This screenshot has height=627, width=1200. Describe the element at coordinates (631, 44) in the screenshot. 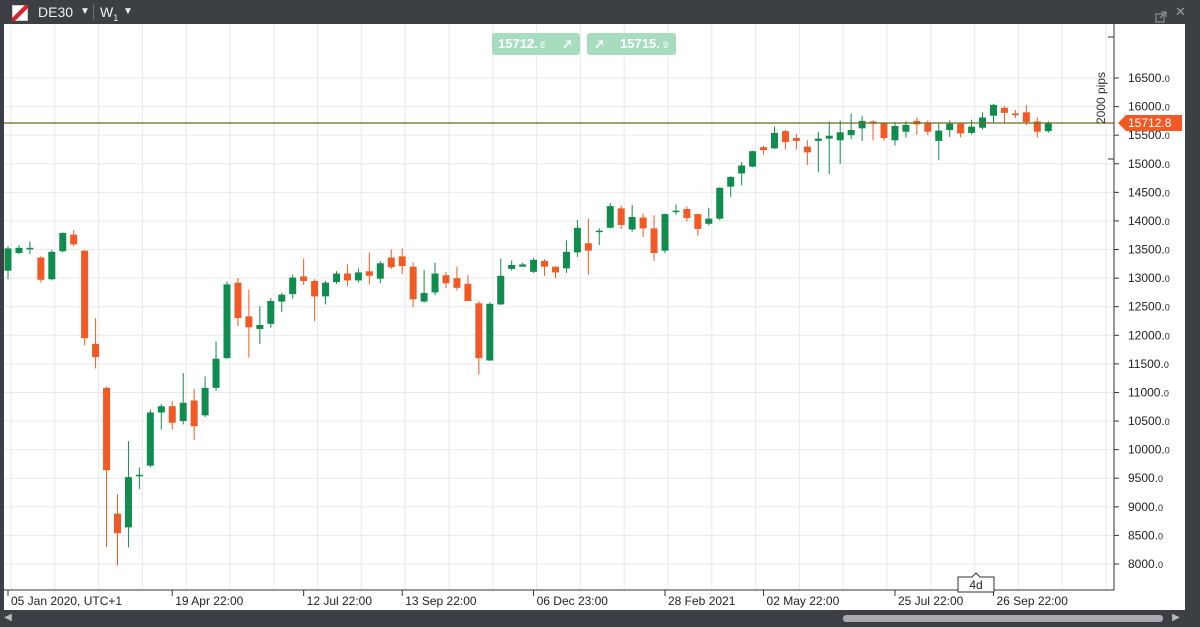

I see `buy-button: ➚ 15715. 9` at that location.